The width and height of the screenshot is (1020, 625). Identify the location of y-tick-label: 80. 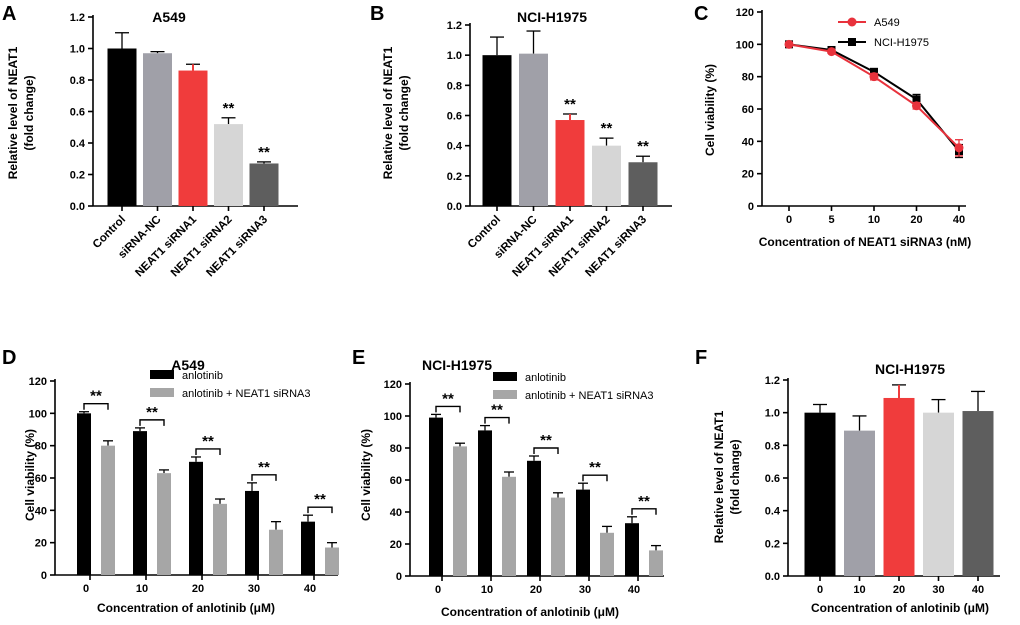
(748, 78).